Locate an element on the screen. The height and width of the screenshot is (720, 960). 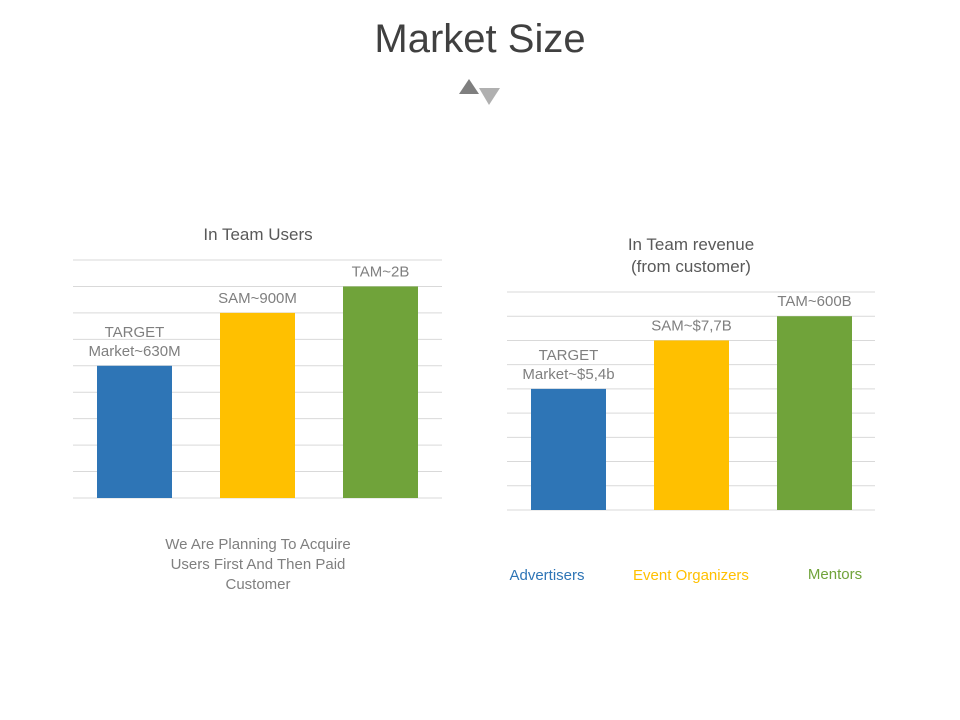
legend-item: Mentors is located at coordinates (835, 574).